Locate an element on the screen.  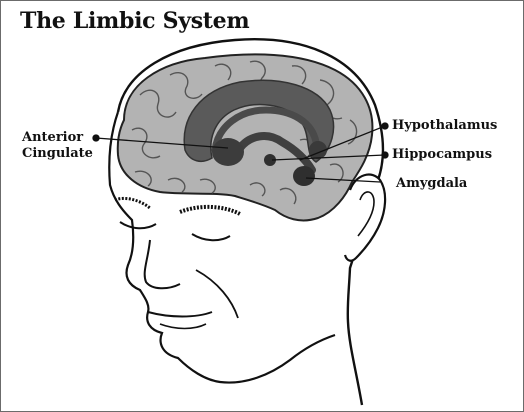
hippocampus-node is located at coordinates (270, 160).